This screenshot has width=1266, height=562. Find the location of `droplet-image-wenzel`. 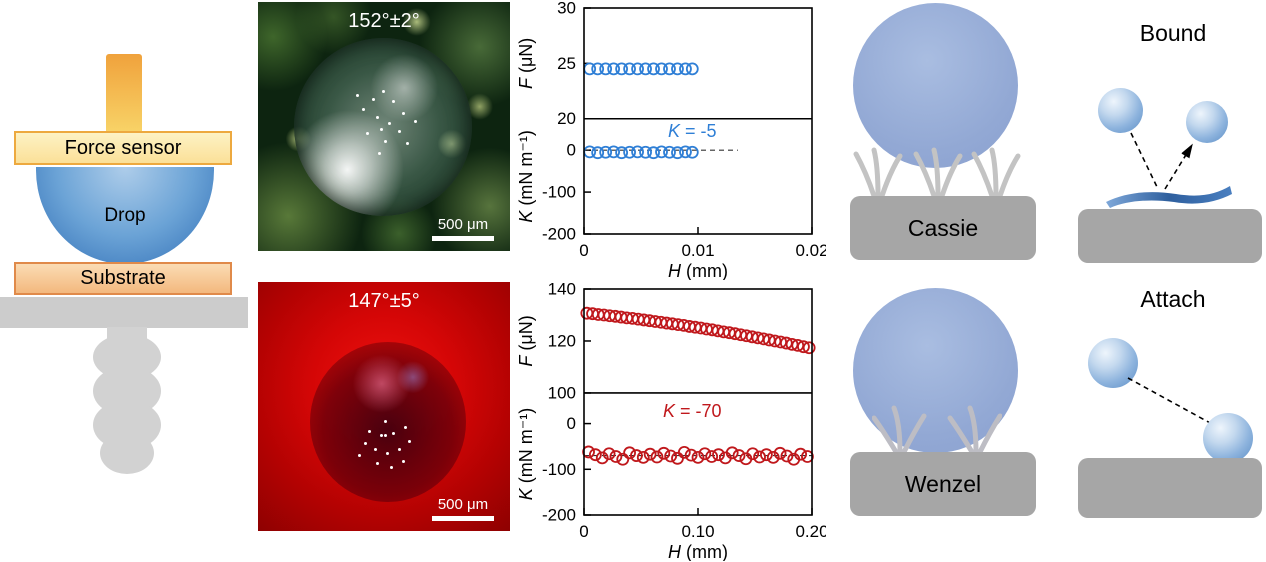

droplet-image-wenzel is located at coordinates (388, 422).